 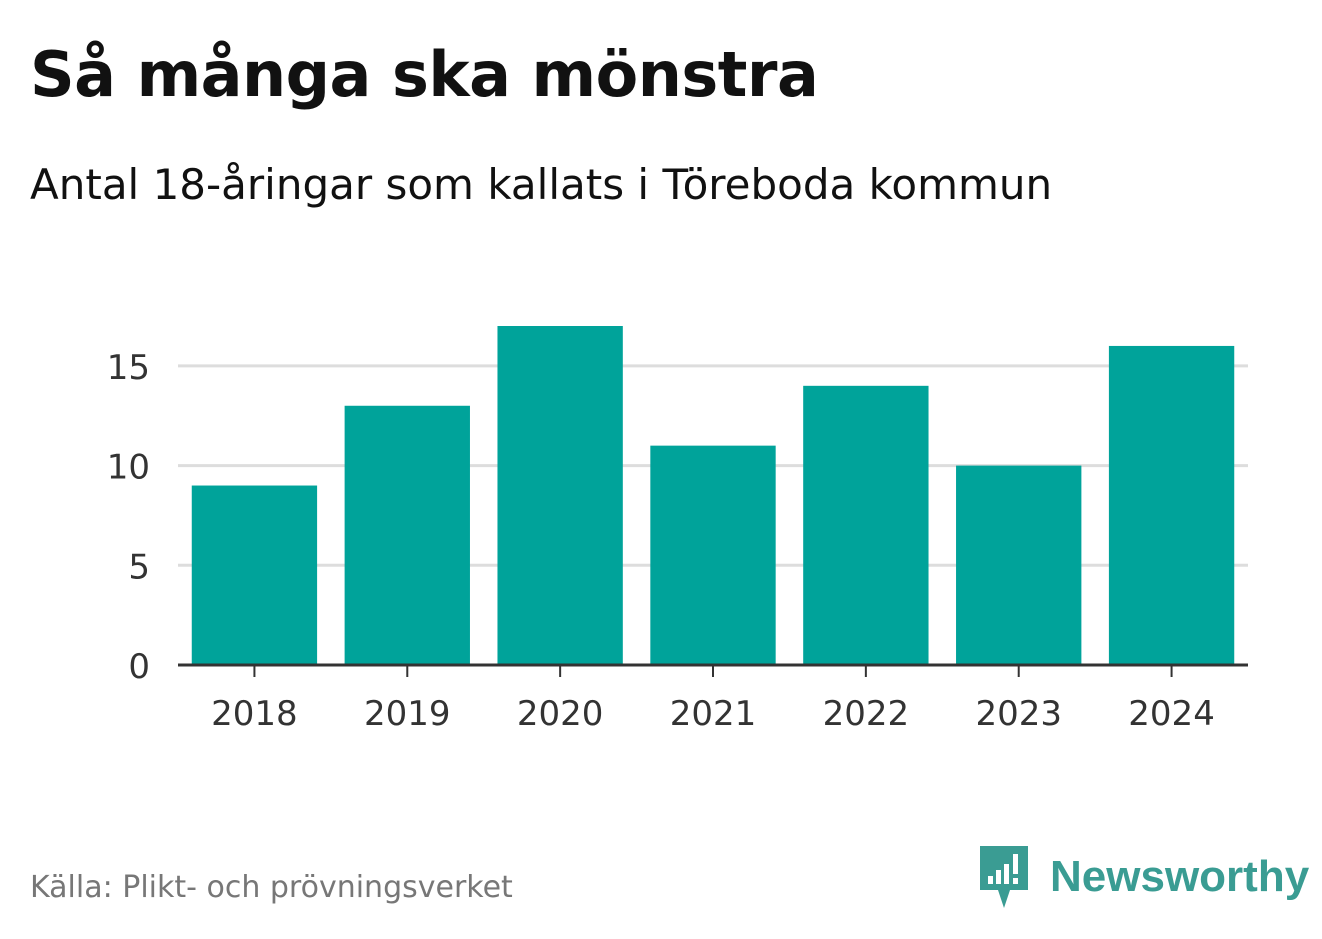 What do you see at coordinates (128, 368) in the screenshot?
I see `y-tick-label: 15` at bounding box center [128, 368].